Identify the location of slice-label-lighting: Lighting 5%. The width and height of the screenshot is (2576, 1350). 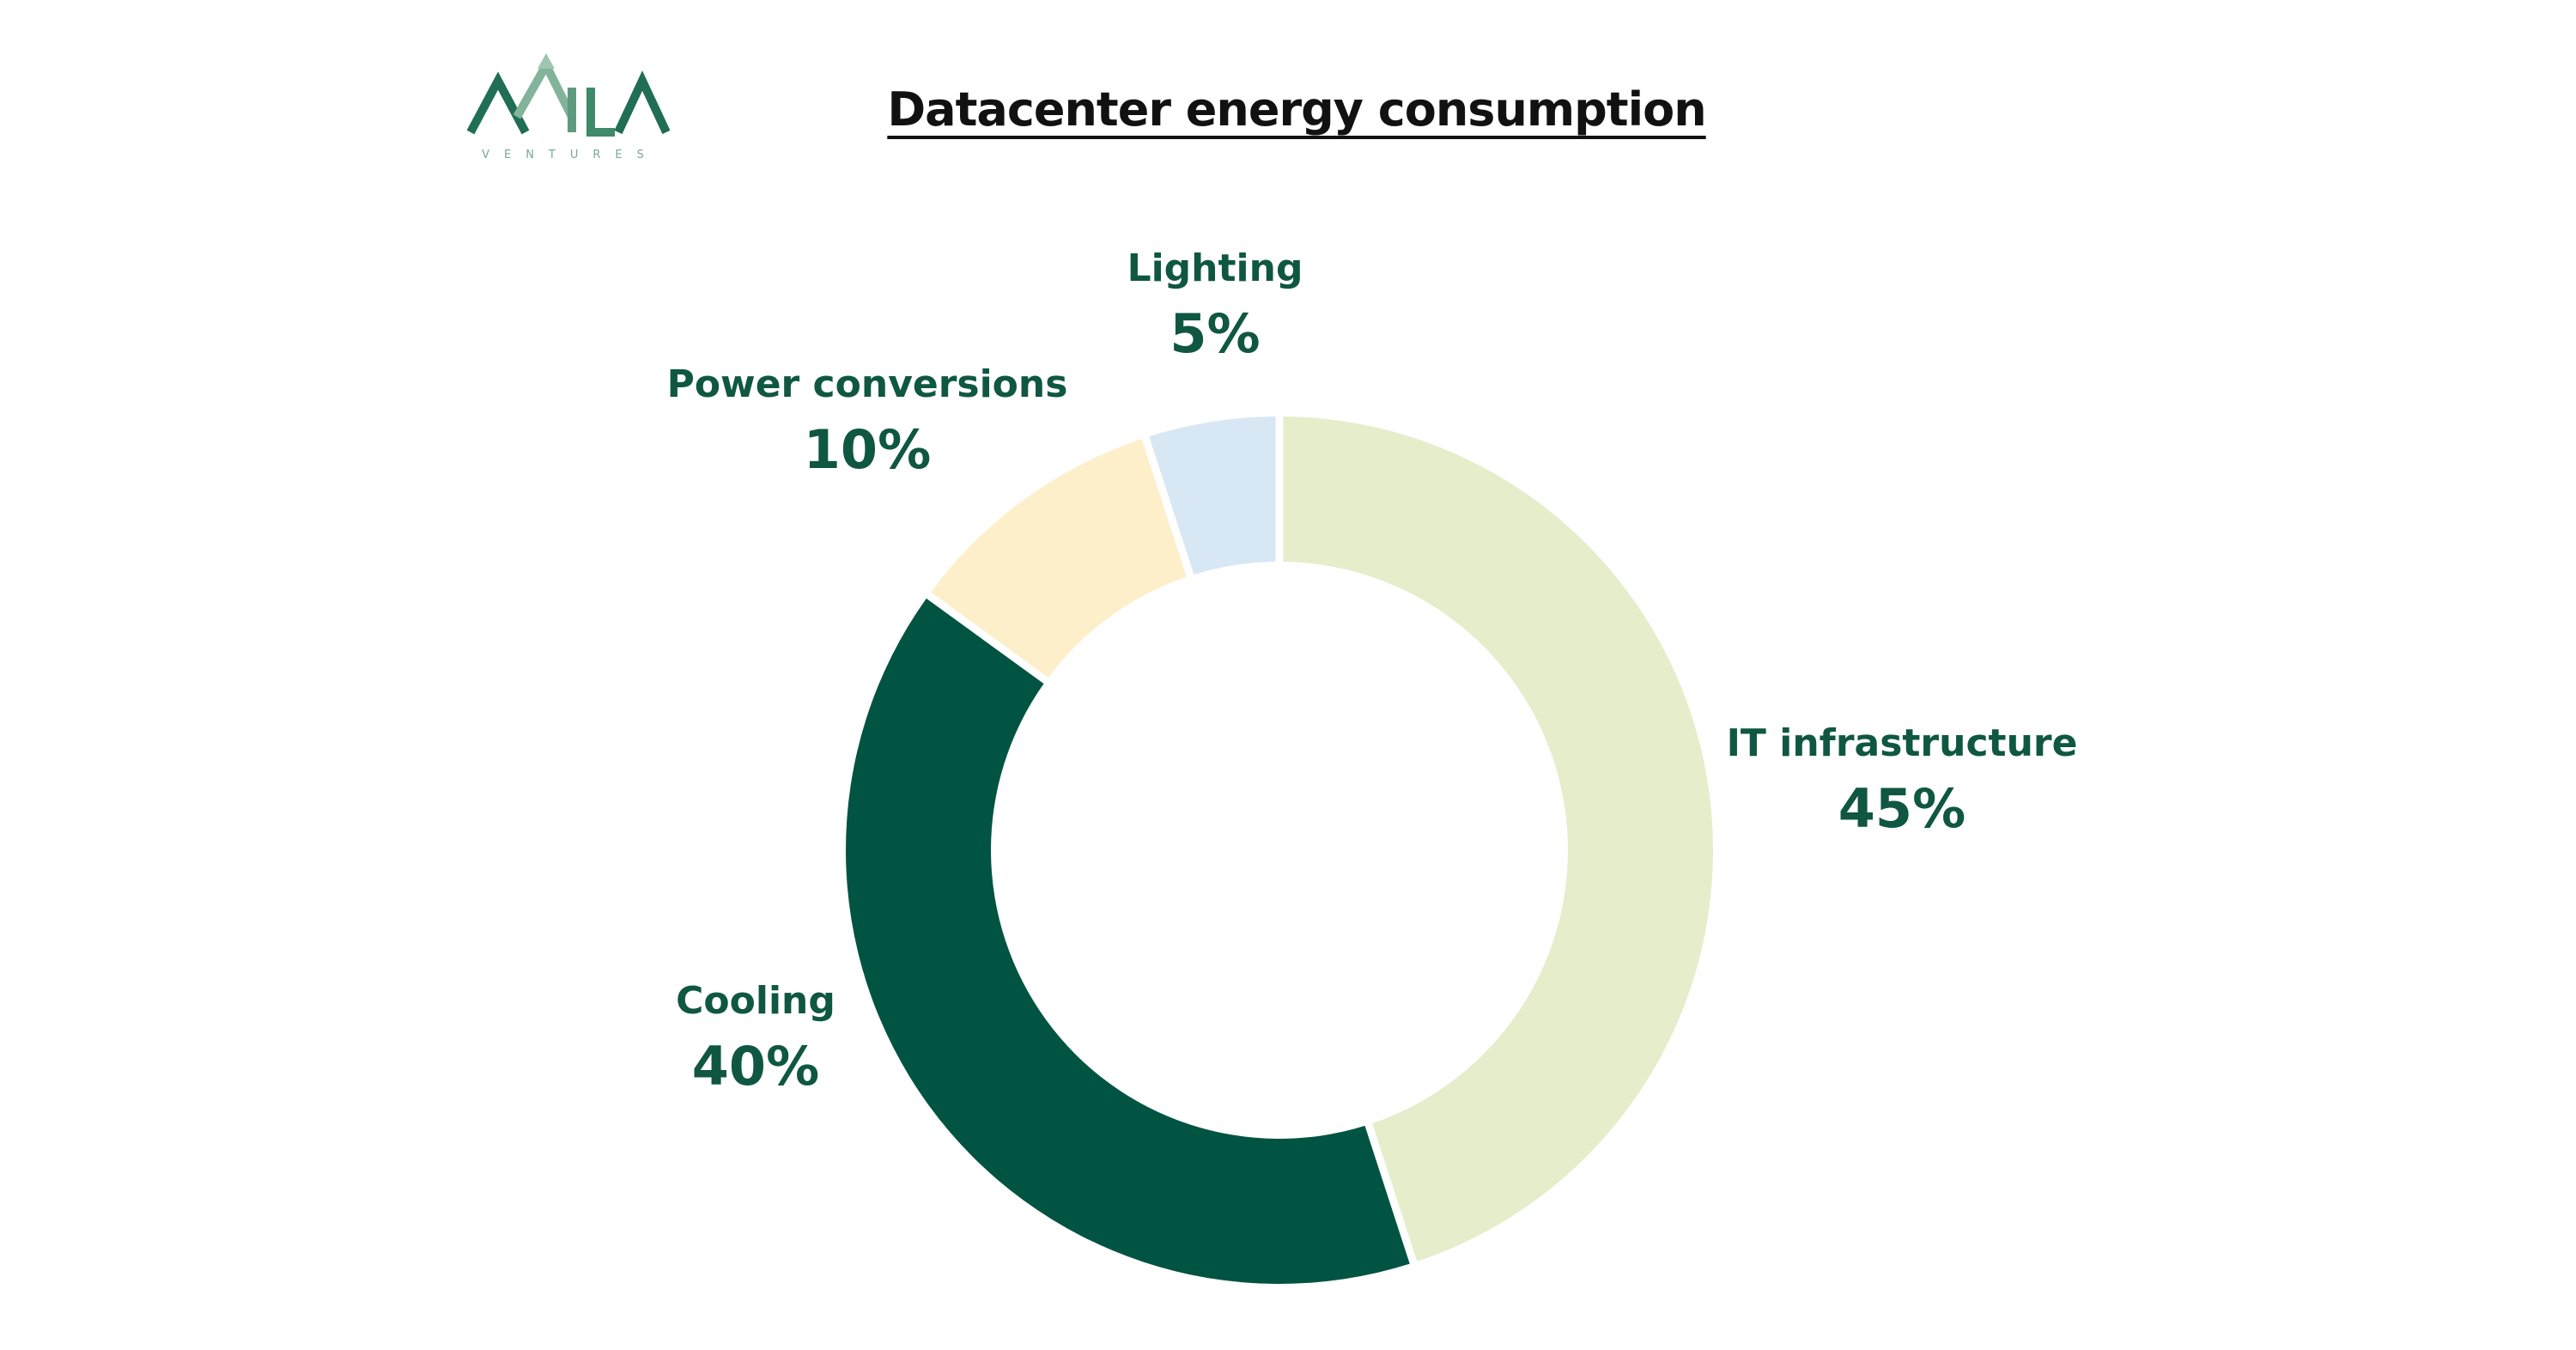
(1215, 305).